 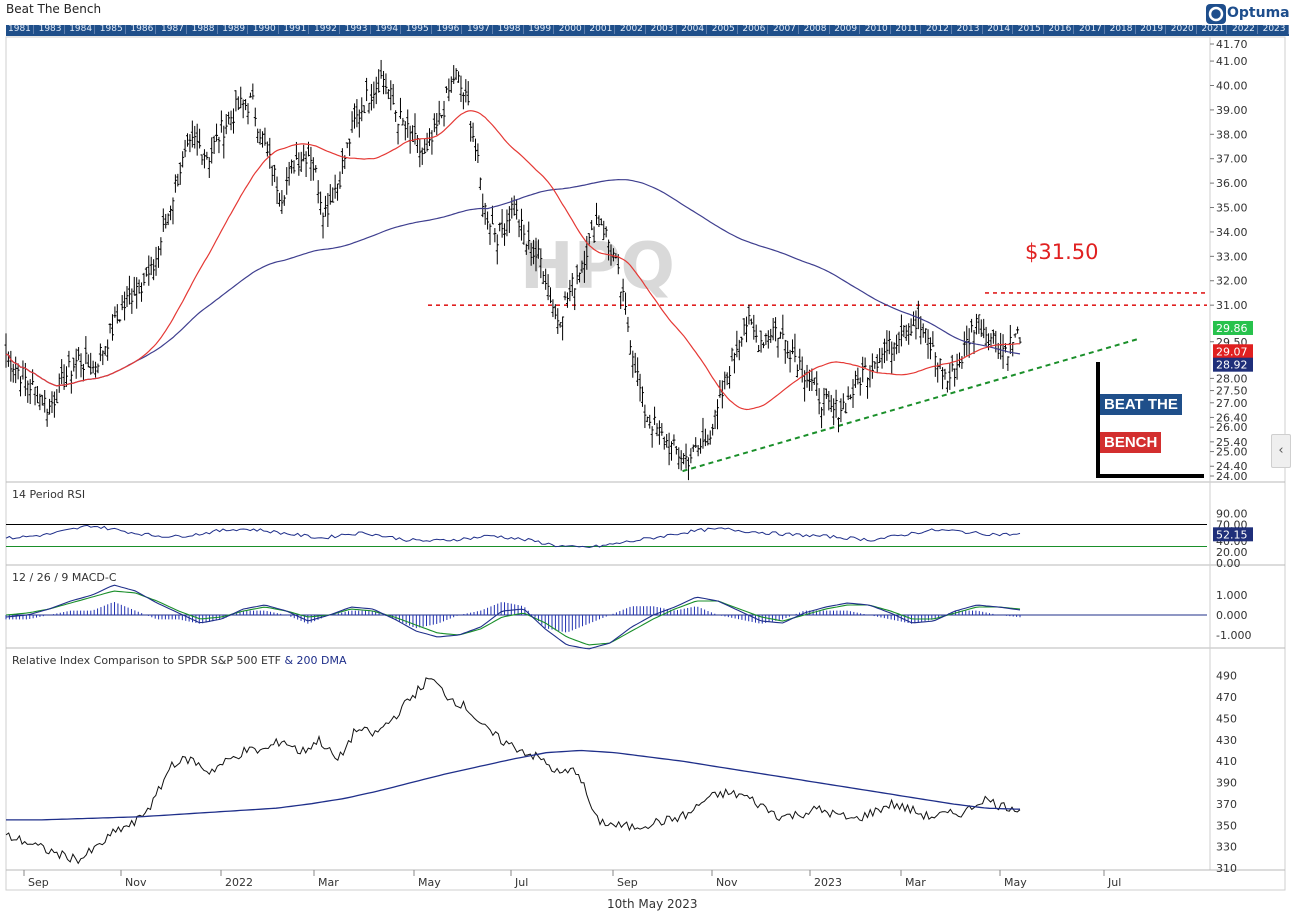 I want to click on year-label: 1997, so click(x=480, y=29).